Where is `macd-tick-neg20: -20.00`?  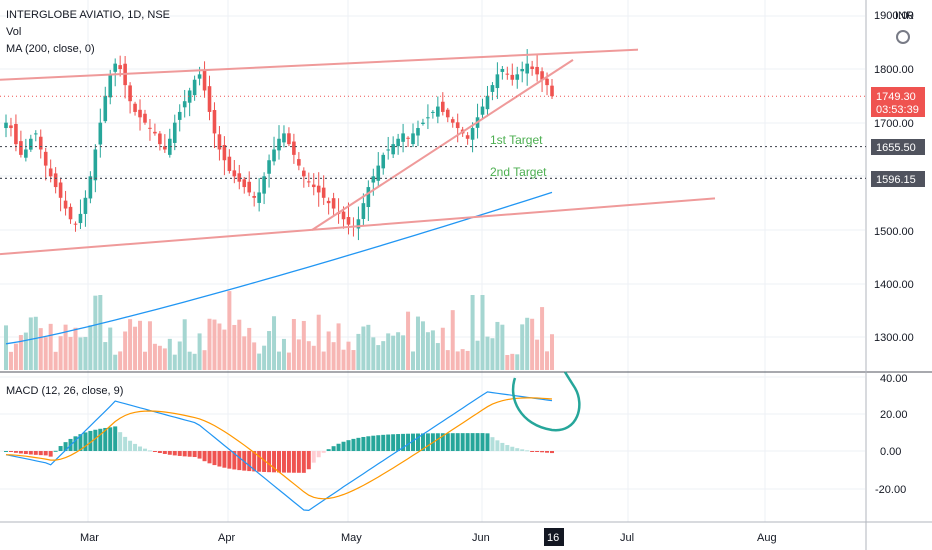
macd-tick-neg20: -20.00 is located at coordinates (890, 490).